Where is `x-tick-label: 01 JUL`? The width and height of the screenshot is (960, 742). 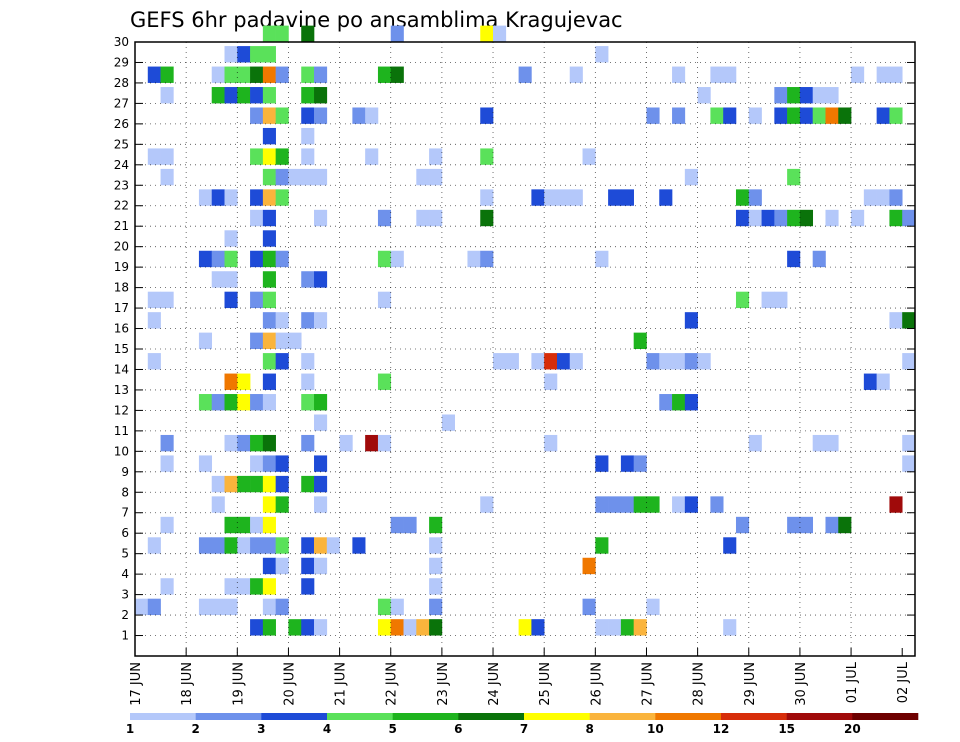 x-tick-label: 01 JUL is located at coordinates (852, 682).